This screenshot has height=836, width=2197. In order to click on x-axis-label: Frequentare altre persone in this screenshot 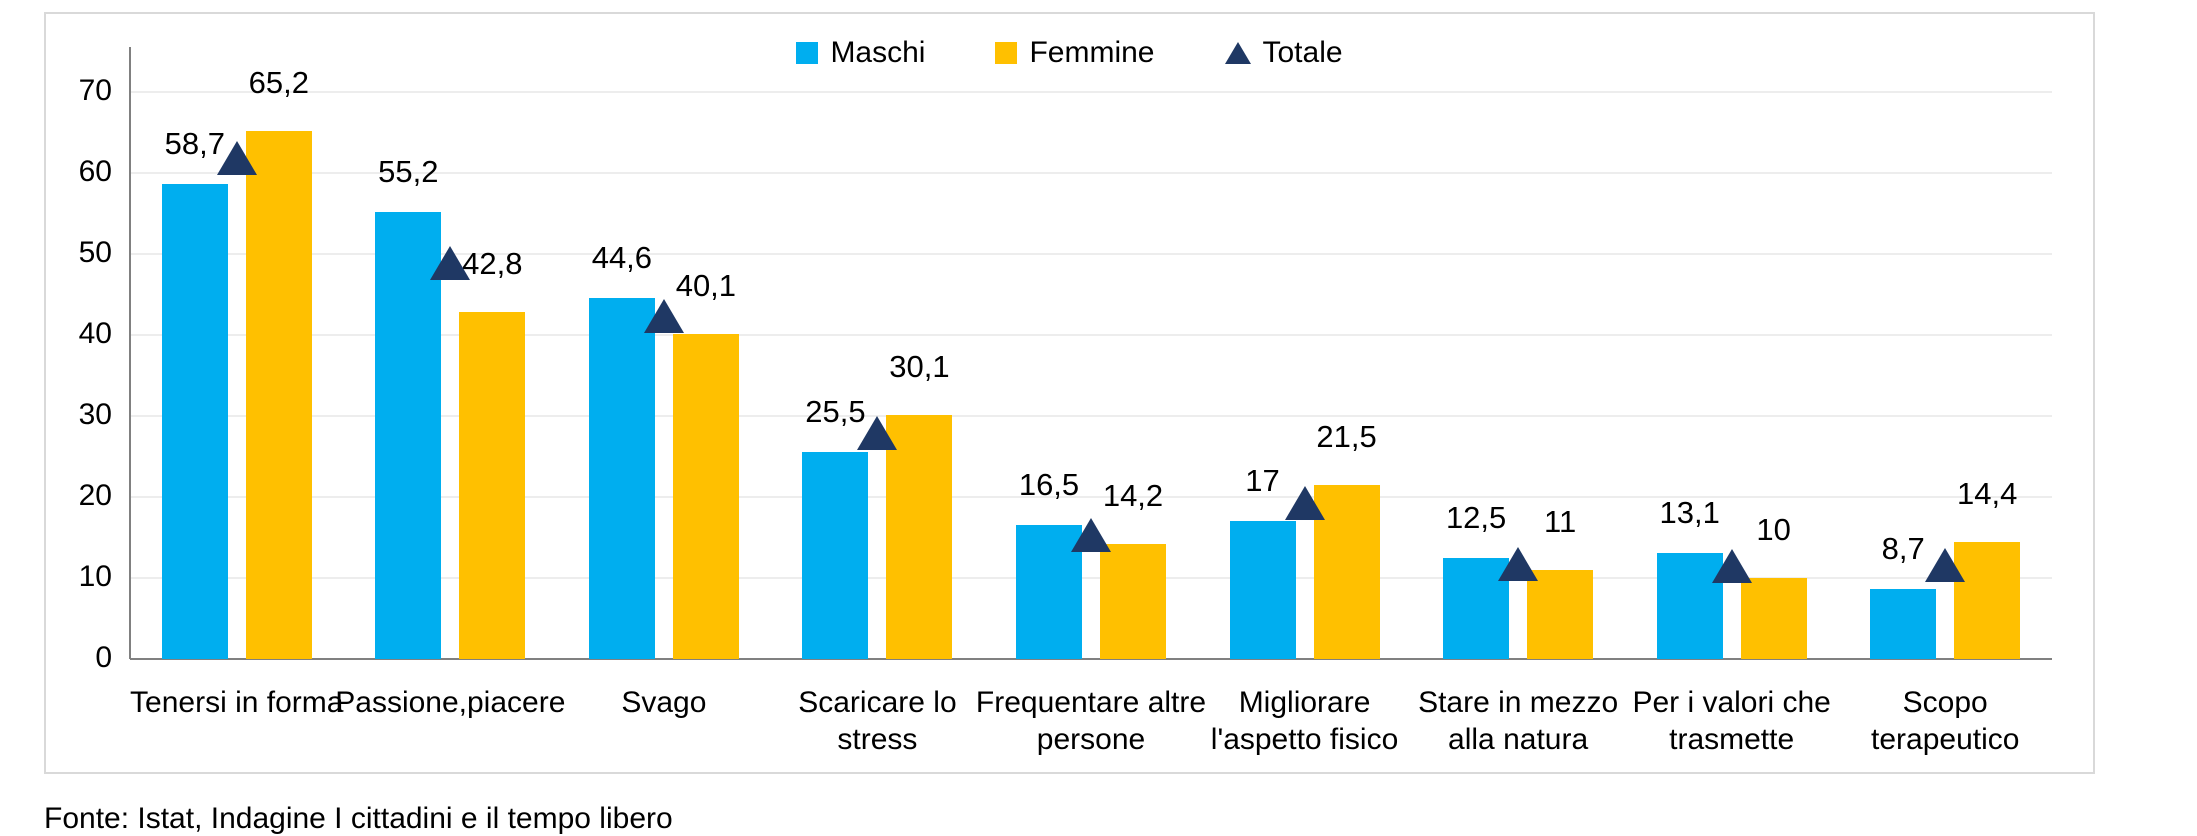, I will do `click(1091, 721)`.